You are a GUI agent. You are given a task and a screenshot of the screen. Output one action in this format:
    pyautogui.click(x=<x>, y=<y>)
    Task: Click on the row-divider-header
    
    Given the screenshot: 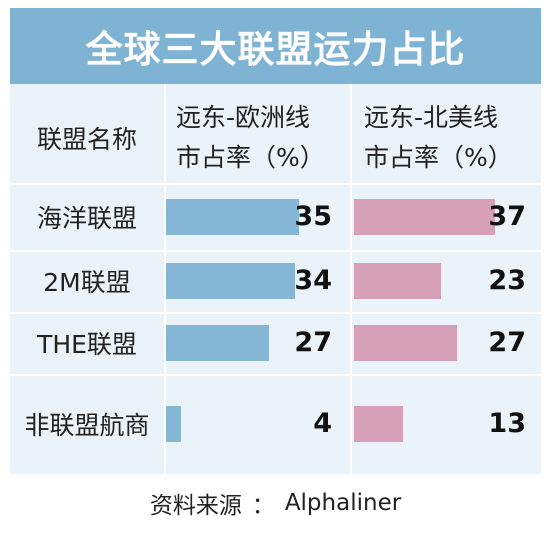 What is the action you would take?
    pyautogui.click(x=275, y=184)
    